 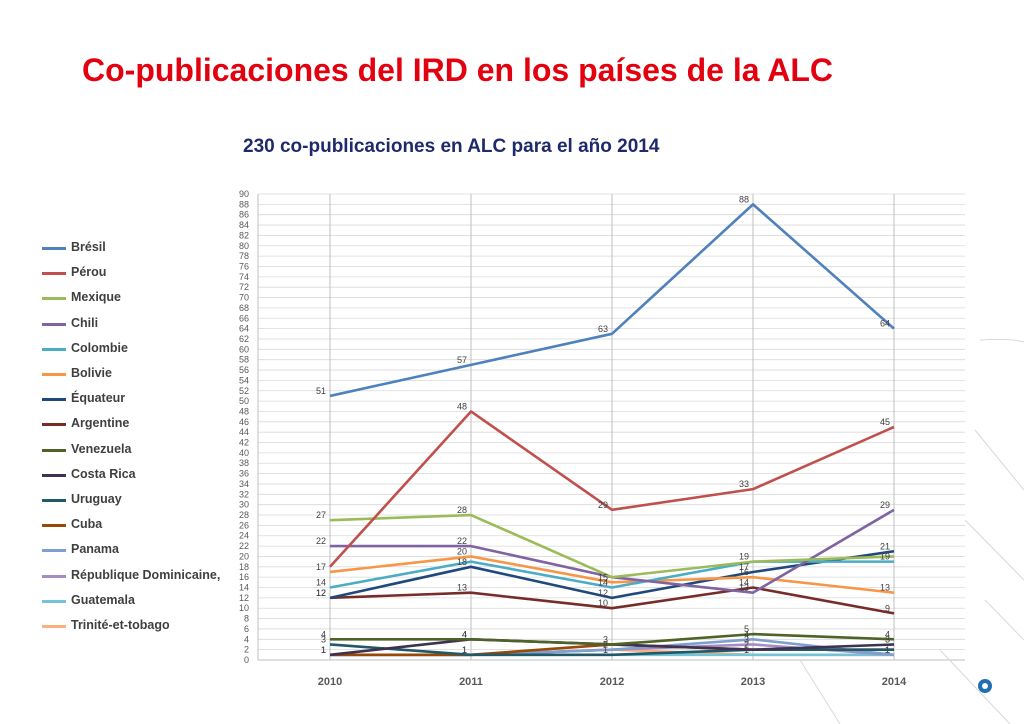 What do you see at coordinates (244, 536) in the screenshot?
I see `y-tick-label: 24` at bounding box center [244, 536].